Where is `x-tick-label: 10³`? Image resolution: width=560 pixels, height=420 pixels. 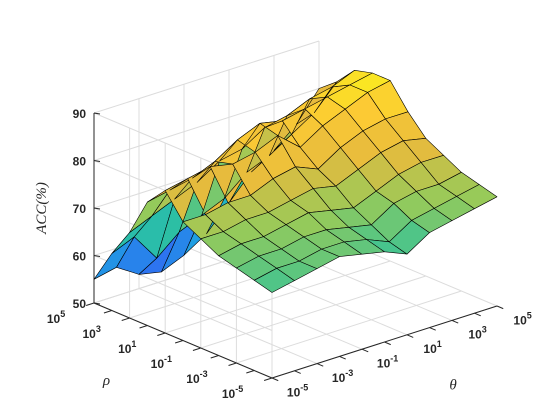 x-tick-label: 10³ is located at coordinates (477, 333).